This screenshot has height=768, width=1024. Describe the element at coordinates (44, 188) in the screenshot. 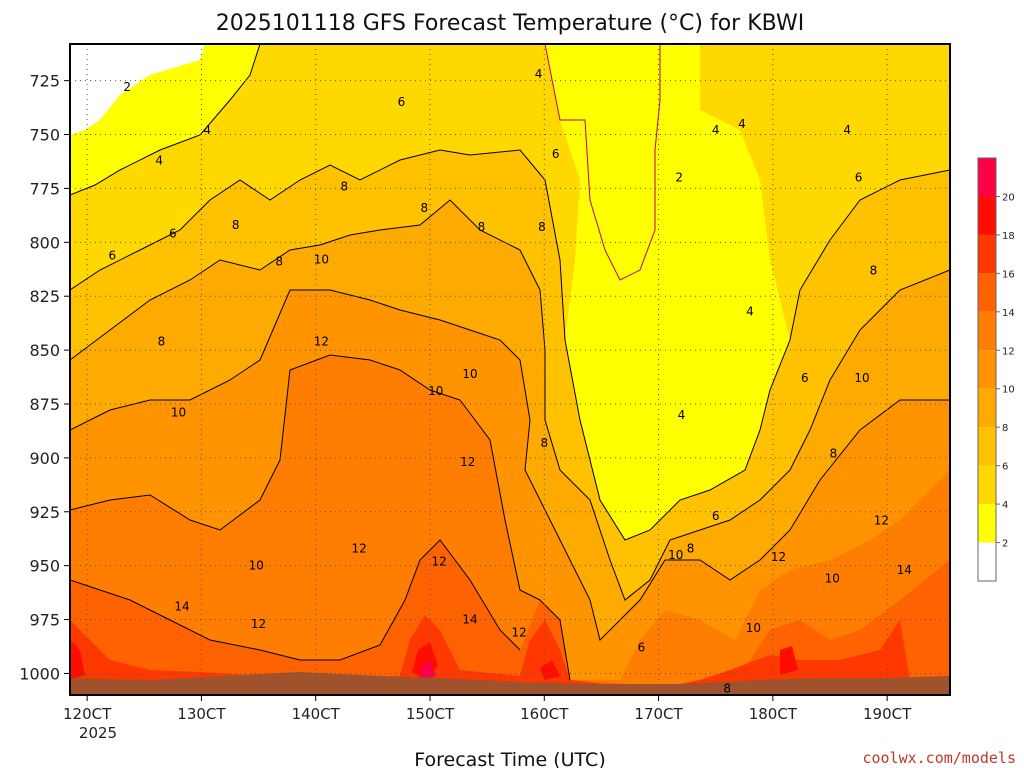

I see `y-tick-label: 775` at that location.